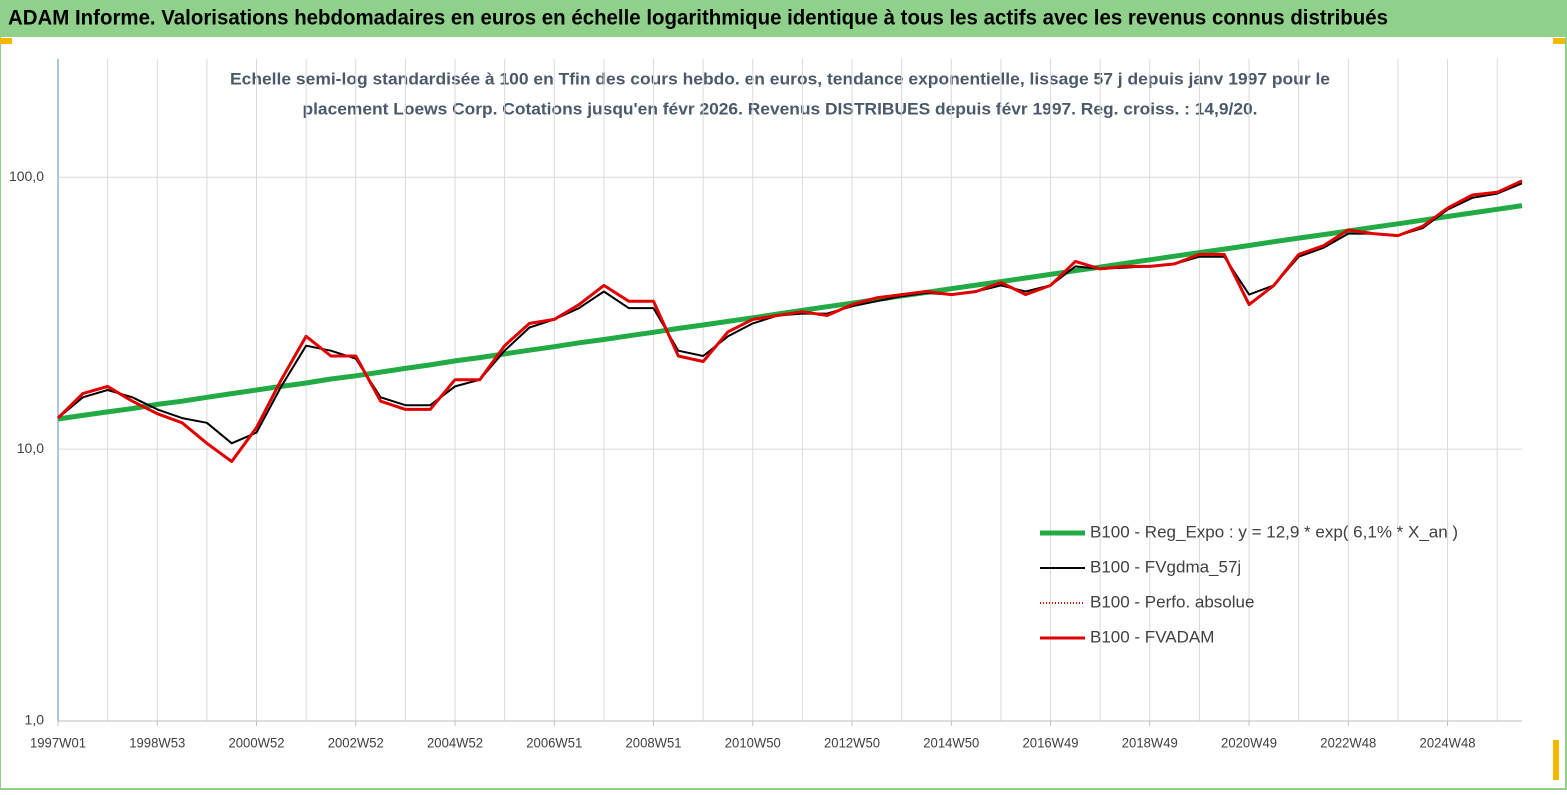 This screenshot has width=1567, height=795. What do you see at coordinates (35, 720) in the screenshot?
I see `y-tick-label: 1,0` at bounding box center [35, 720].